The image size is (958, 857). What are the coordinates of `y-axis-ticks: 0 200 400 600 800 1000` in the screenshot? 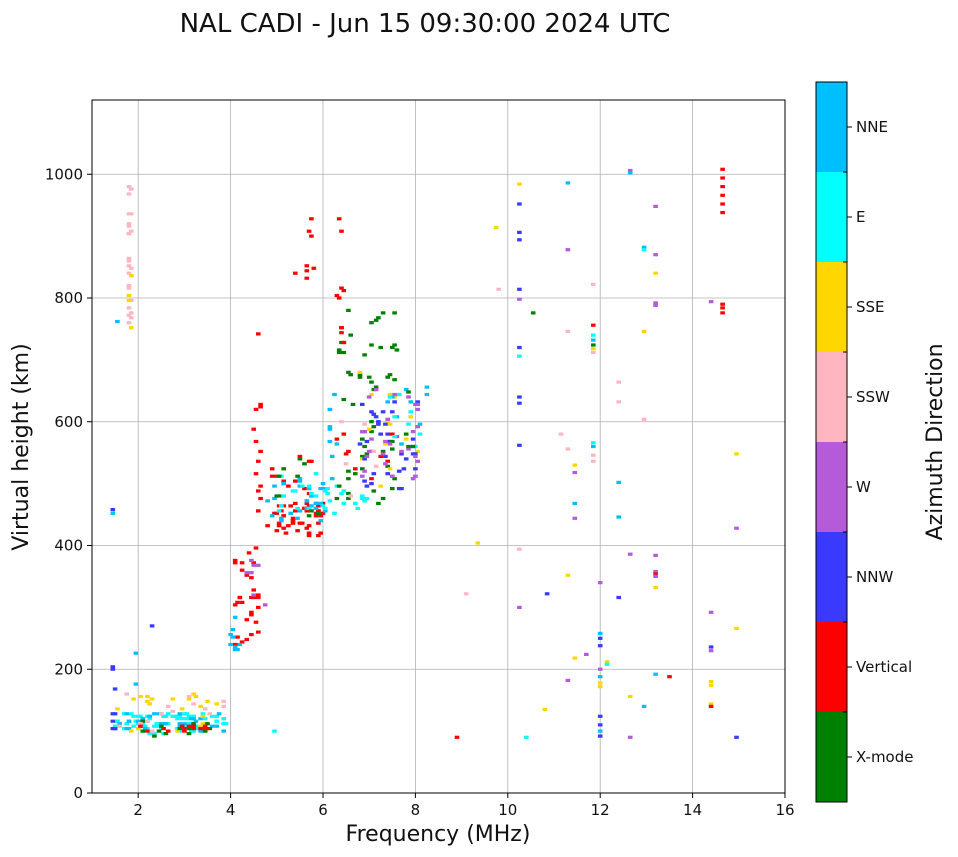 It's located at (68, 483).